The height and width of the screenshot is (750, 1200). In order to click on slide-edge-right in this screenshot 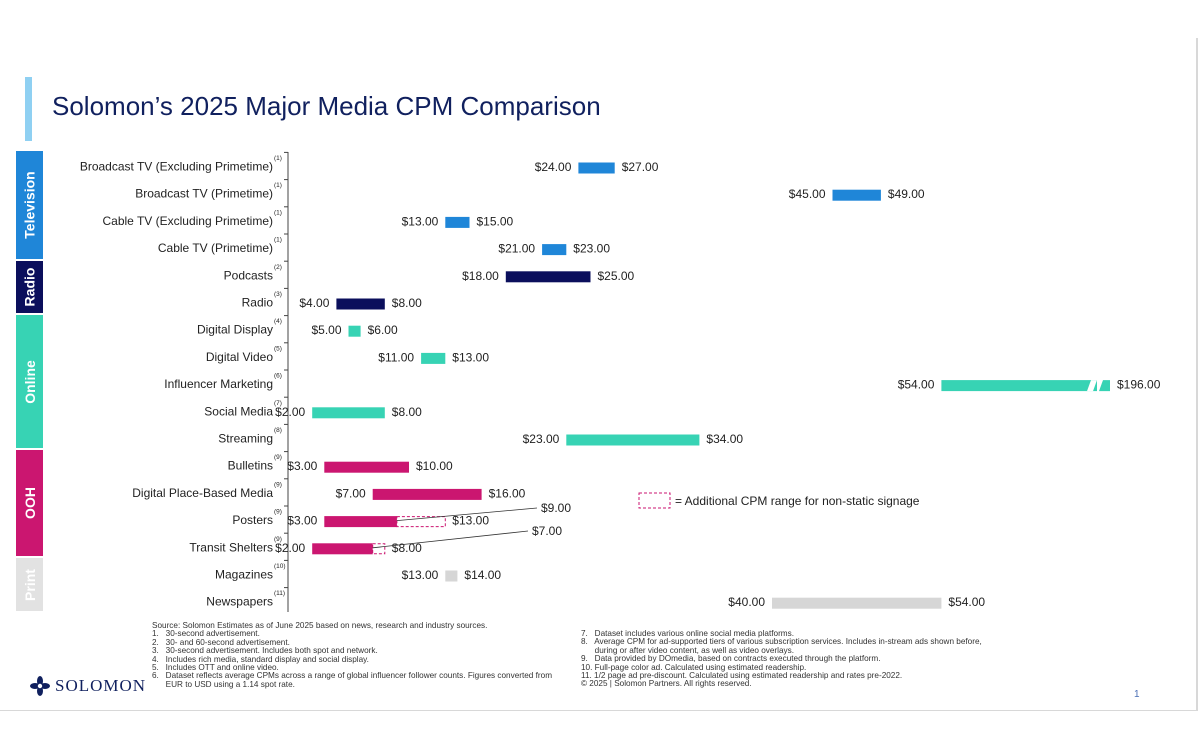, I will do `click(1197, 374)`.